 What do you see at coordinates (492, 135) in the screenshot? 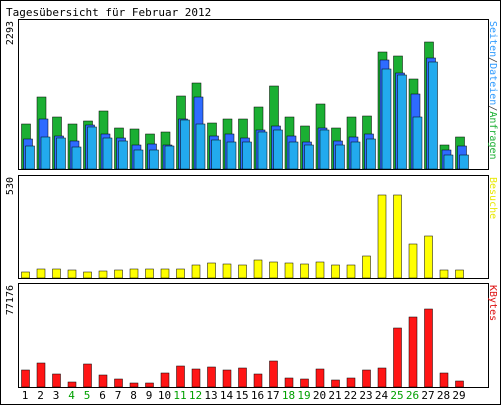
I see `anfragen-label: Anfragen` at bounding box center [492, 135].